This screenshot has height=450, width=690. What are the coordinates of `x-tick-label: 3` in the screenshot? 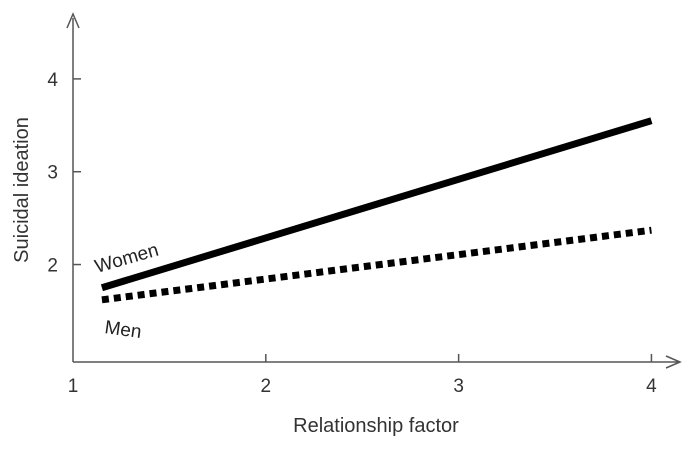 It's located at (458, 386).